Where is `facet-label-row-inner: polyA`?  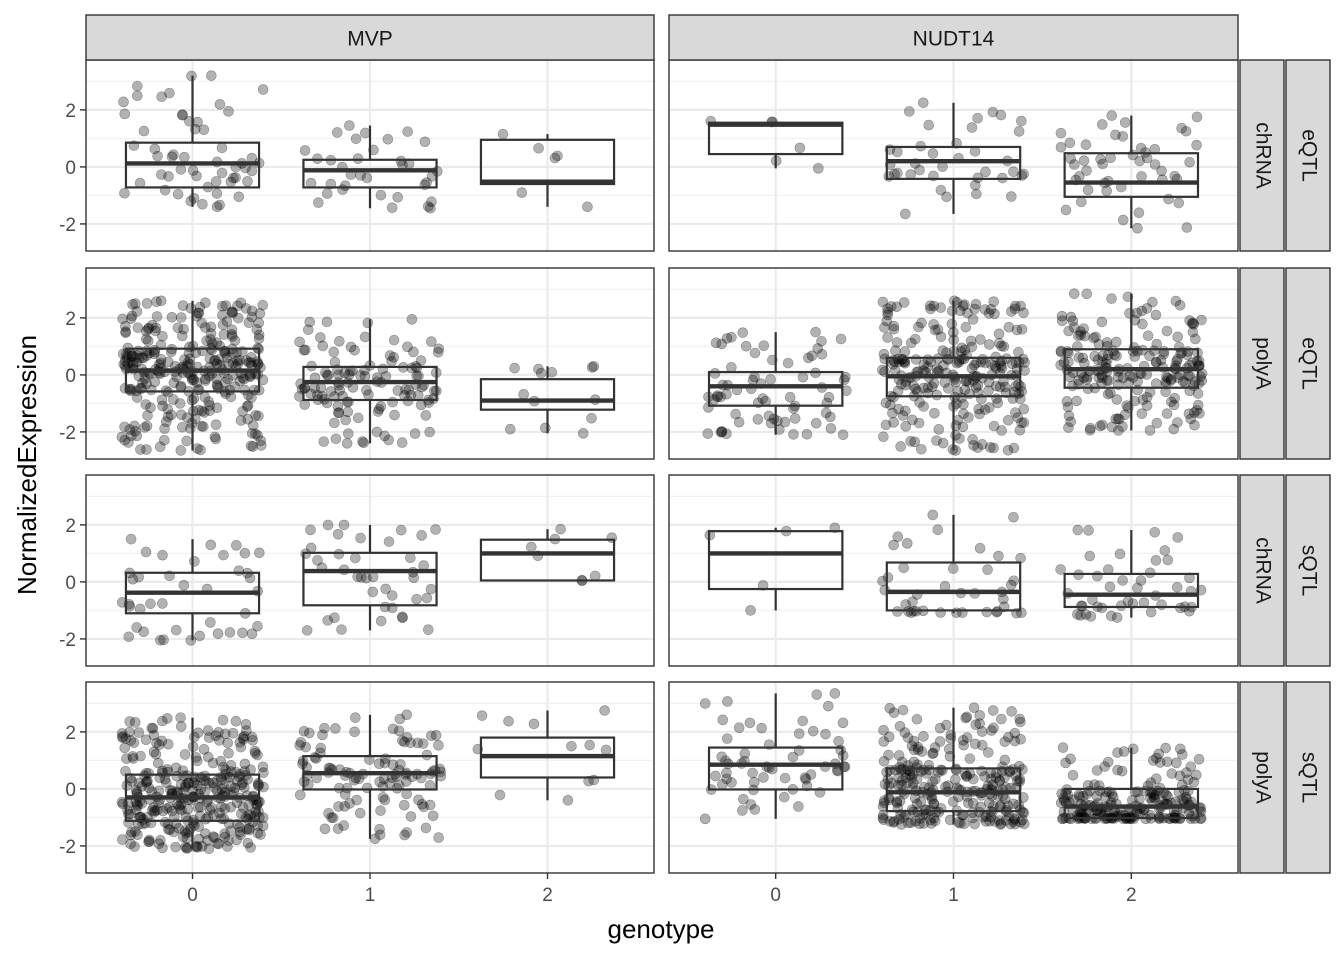
facet-label-row-inner: polyA is located at coordinates (1262, 363).